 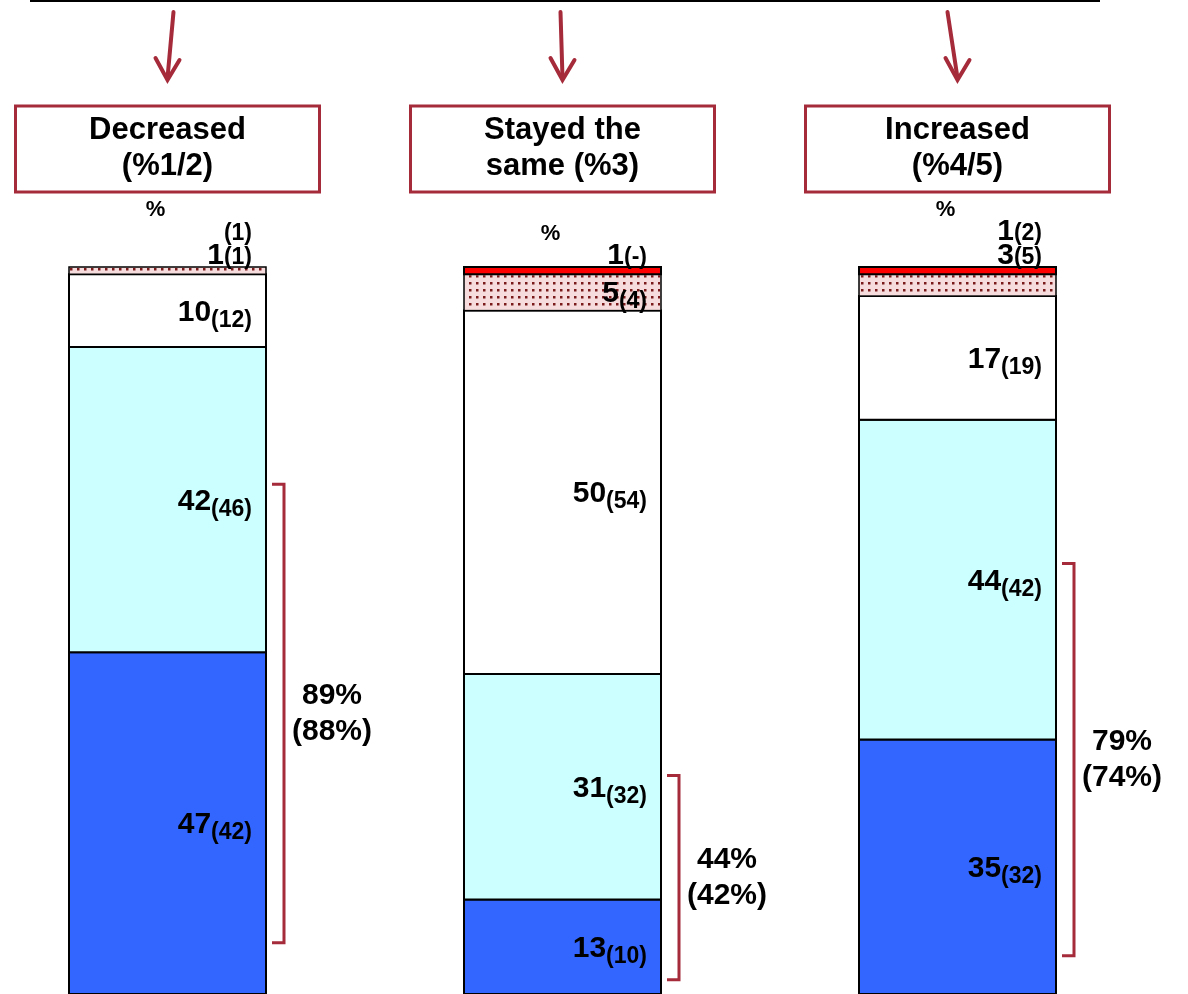 I want to click on x-tick-label: Decreased (%1/2), so click(x=167, y=146).